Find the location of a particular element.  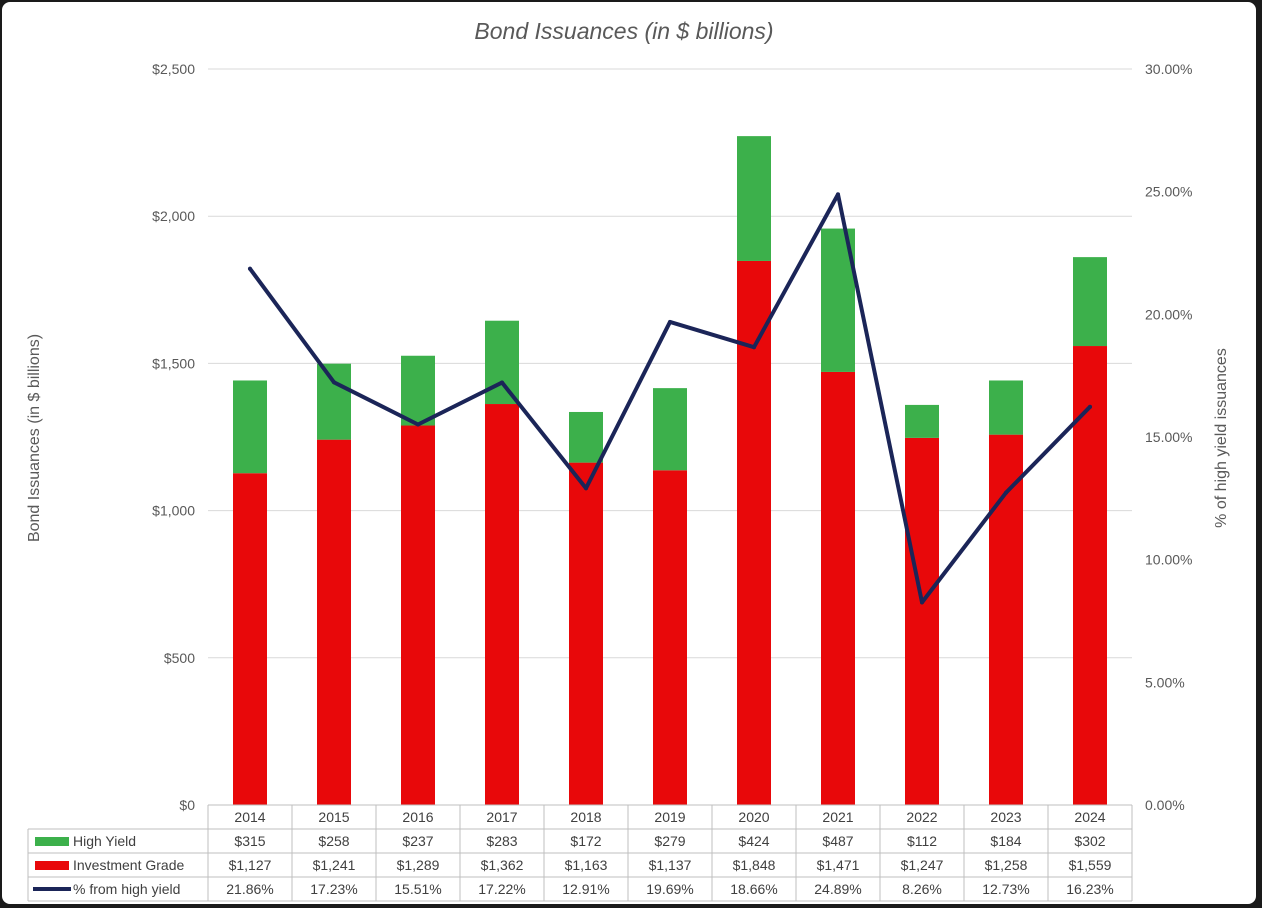

table-cell: 19.69% is located at coordinates (669, 889).